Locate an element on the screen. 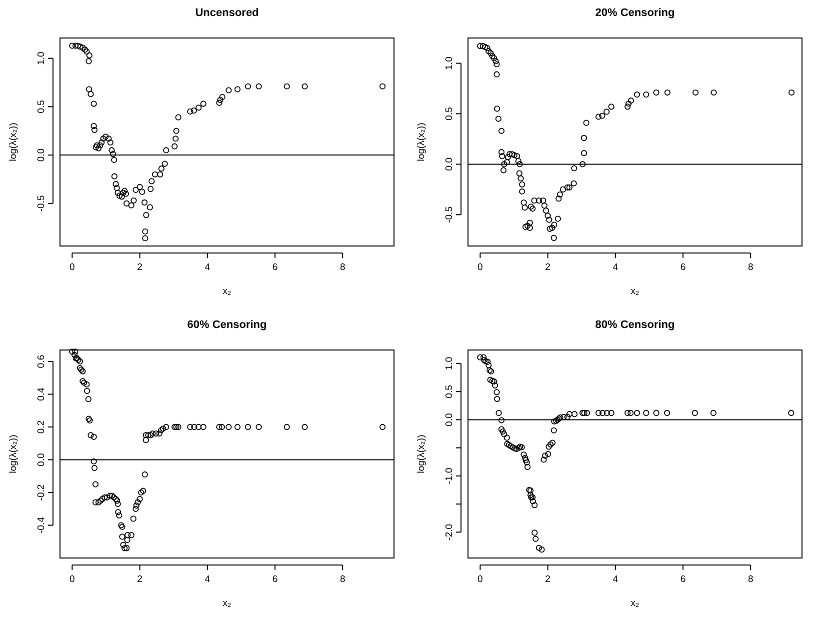  y-tick-label: -1.0 is located at coordinates (449, 476).